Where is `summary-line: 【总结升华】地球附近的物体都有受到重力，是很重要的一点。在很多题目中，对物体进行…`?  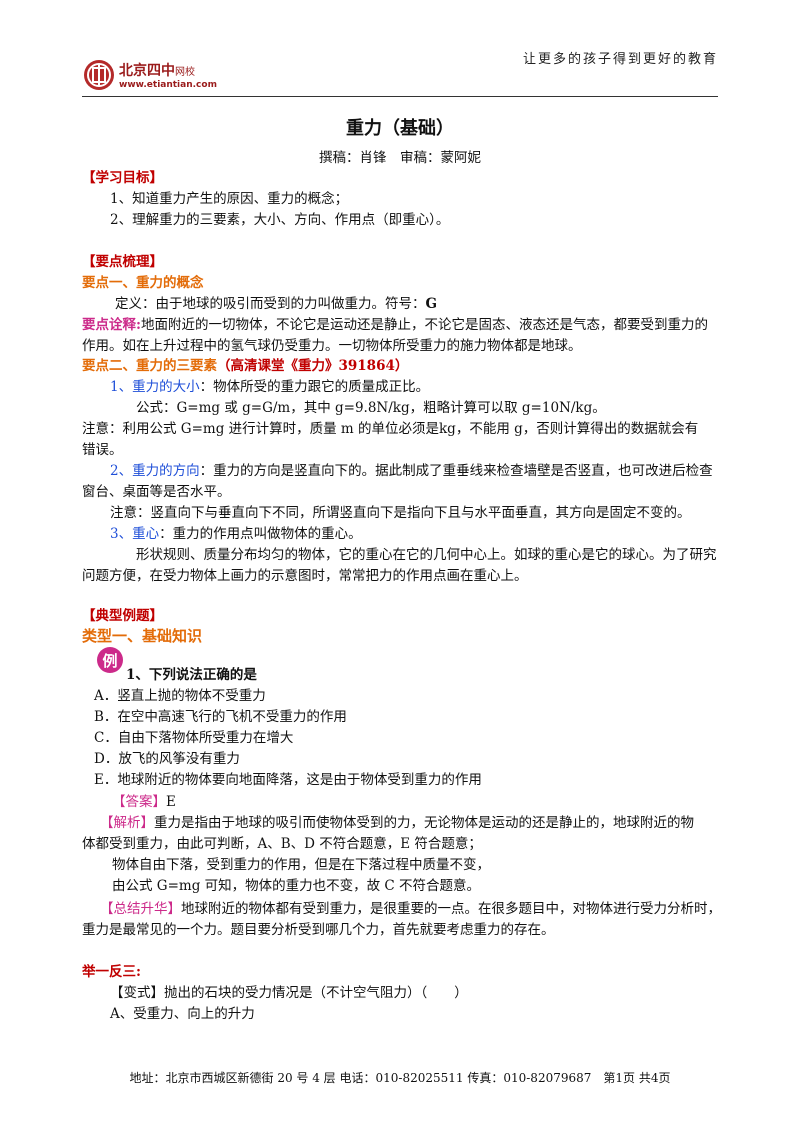
summary-line: 【总结升华】地球附近的物体都有受到重力，是很重要的一点。在很多题目中，对物体进行… is located at coordinates (410, 909).